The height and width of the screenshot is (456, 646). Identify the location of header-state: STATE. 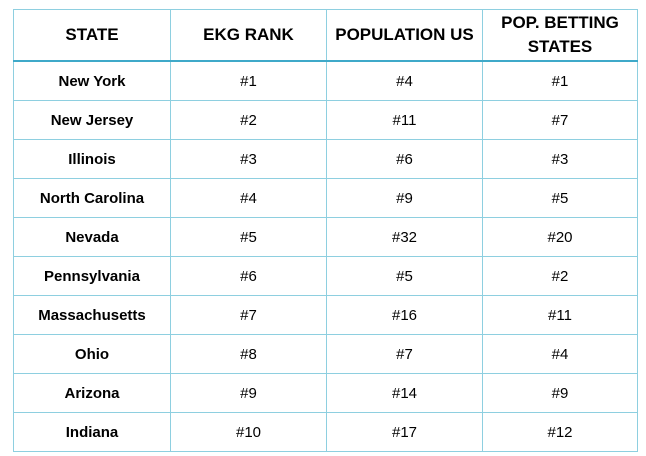
(92, 35).